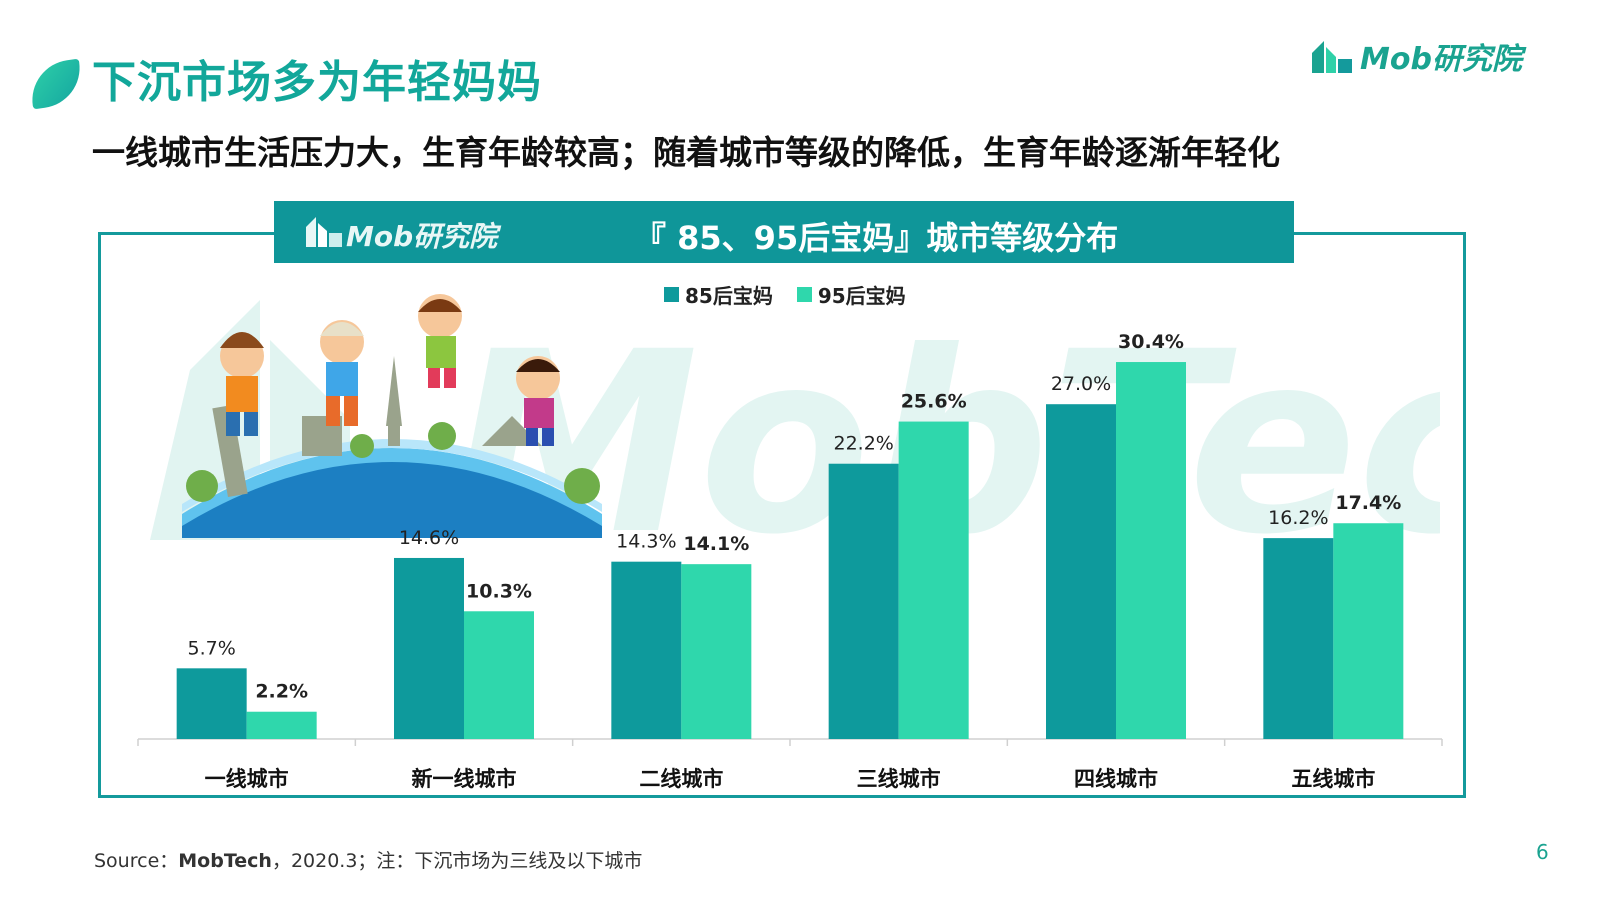 Image resolution: width=1600 pixels, height=900 pixels. I want to click on chart-title-banner: Mob研究院 『 85、95后宝妈』城市等级分布, so click(784, 232).